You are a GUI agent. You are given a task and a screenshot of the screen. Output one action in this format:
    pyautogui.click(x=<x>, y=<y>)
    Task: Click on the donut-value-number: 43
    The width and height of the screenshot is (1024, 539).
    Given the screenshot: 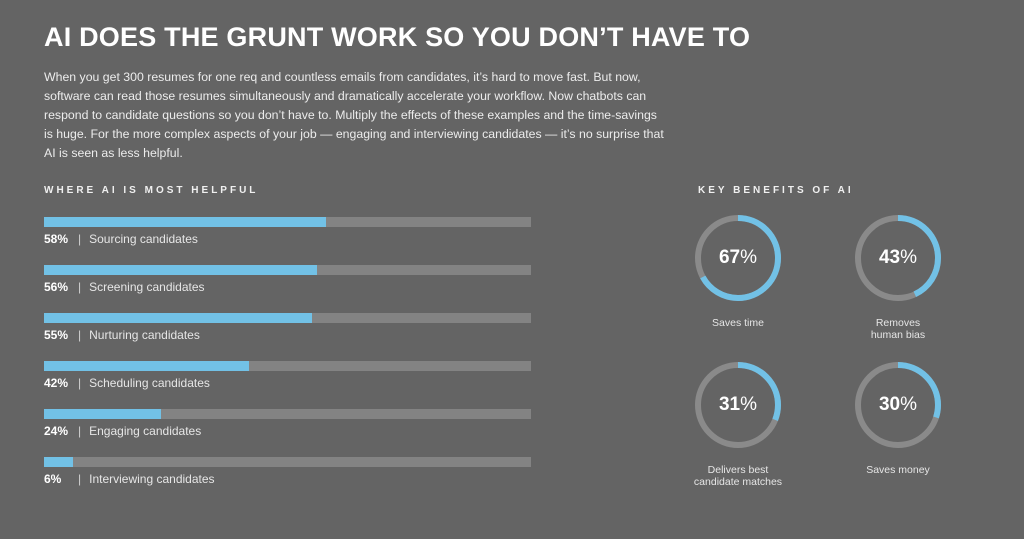 What is the action you would take?
    pyautogui.click(x=889, y=257)
    